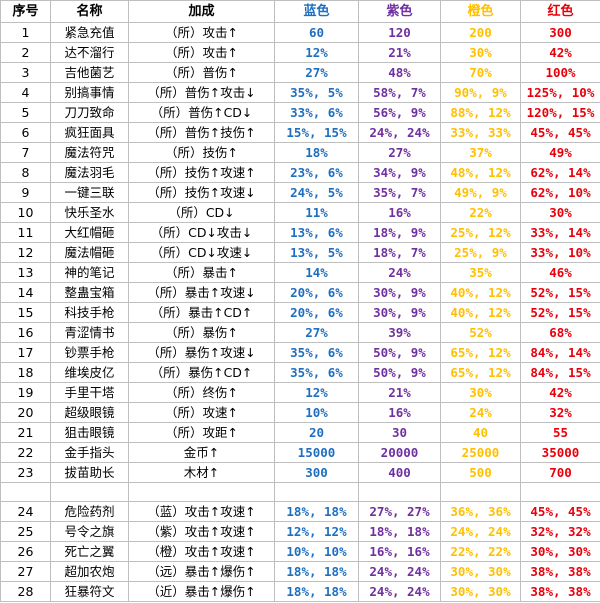 The height and width of the screenshot is (603, 600). I want to click on cell-bonus: （所）暴伤↑CD↑, so click(201, 372).